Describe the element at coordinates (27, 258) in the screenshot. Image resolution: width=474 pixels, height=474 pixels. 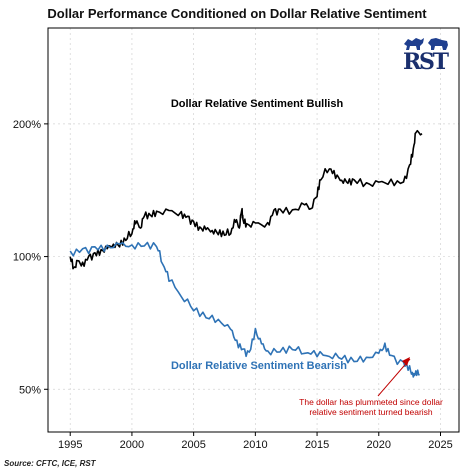
I see `y-tick-label: 100%` at that location.